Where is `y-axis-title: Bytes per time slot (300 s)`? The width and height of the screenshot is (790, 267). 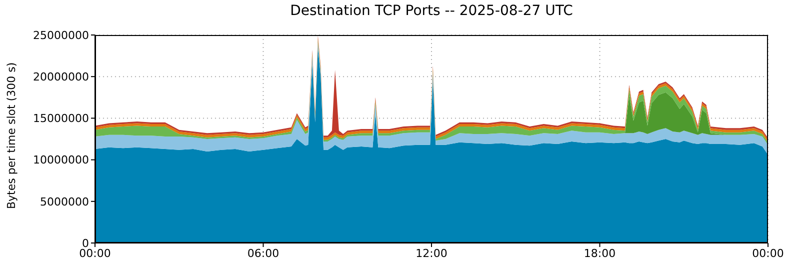
y-axis-title: Bytes per time slot (300 s) is located at coordinates (11, 135).